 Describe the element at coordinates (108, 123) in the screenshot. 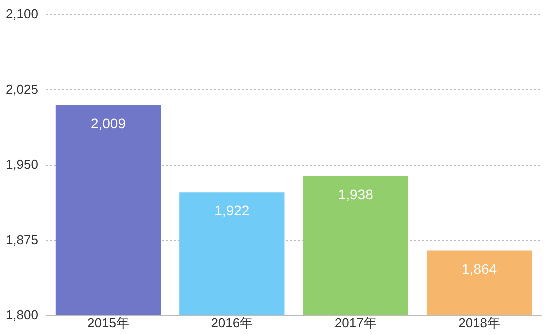

I see `data-label: 2,009` at that location.